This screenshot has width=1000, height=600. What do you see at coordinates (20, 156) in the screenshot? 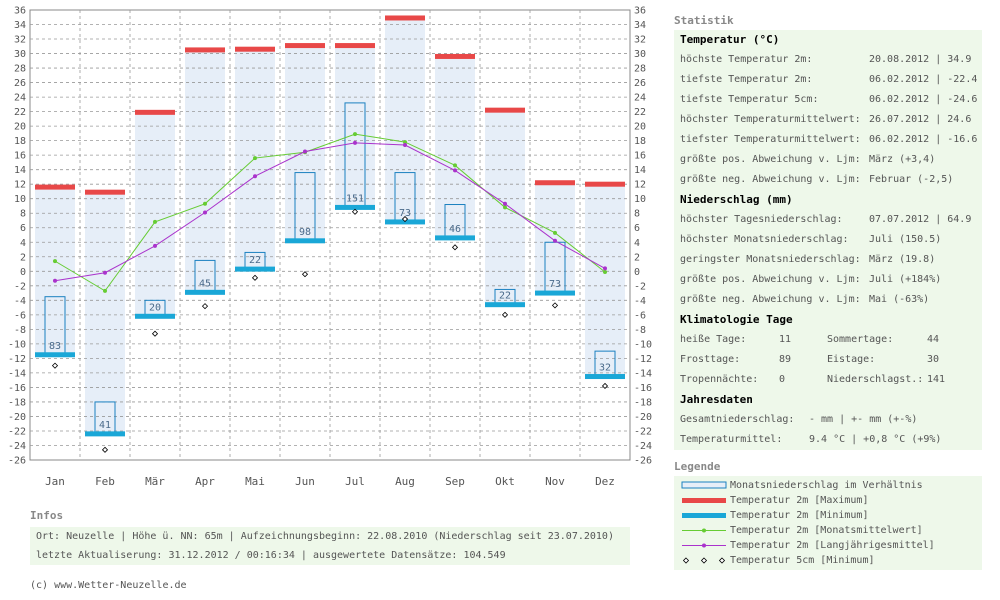
I see `y-tick-label-left: 16` at bounding box center [20, 156].